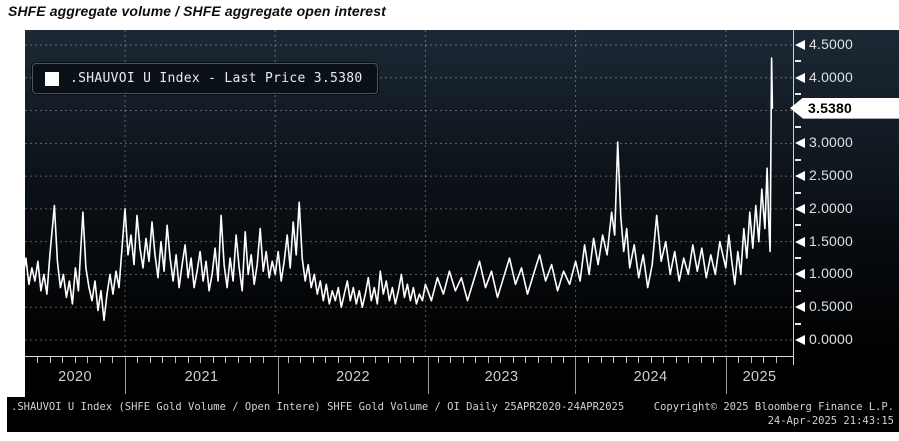 Image resolution: width=899 pixels, height=441 pixels. What do you see at coordinates (831, 273) in the screenshot?
I see `y-tick-label: 1.0000` at bounding box center [831, 273].